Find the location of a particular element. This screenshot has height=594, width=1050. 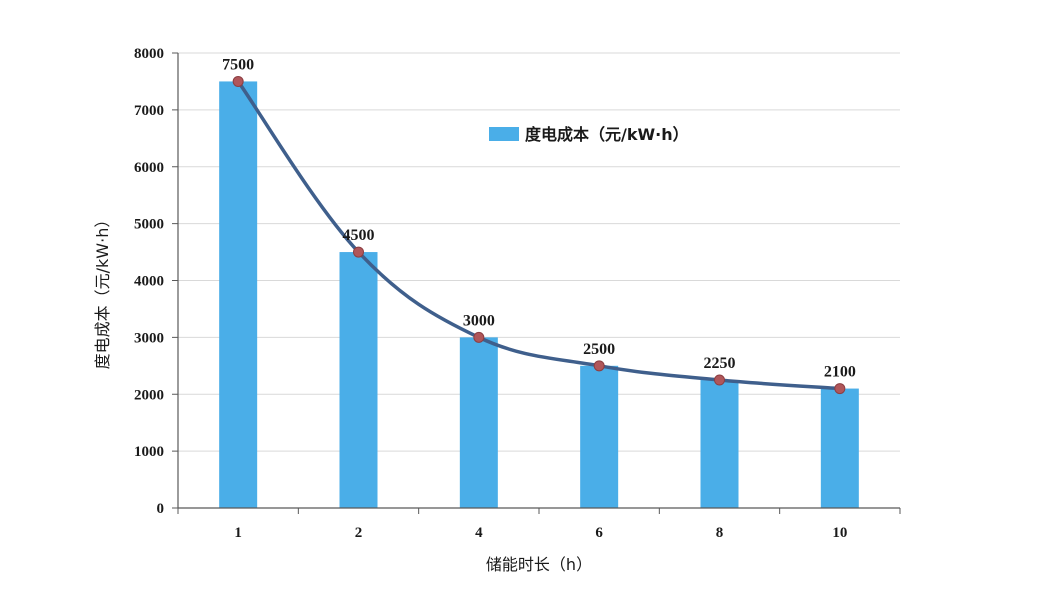

y-tick-label: 6000 is located at coordinates (149, 168).